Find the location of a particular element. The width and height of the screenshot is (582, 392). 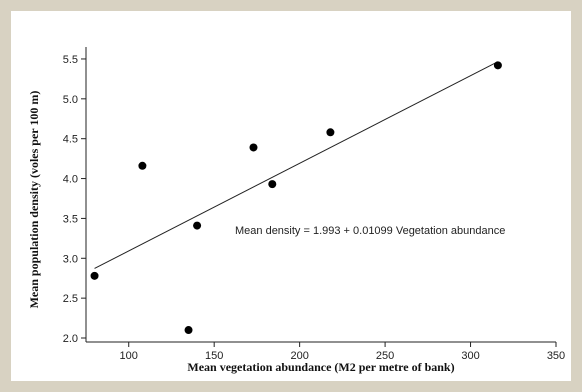

y-tick-label: 2.5 is located at coordinates (70, 299).